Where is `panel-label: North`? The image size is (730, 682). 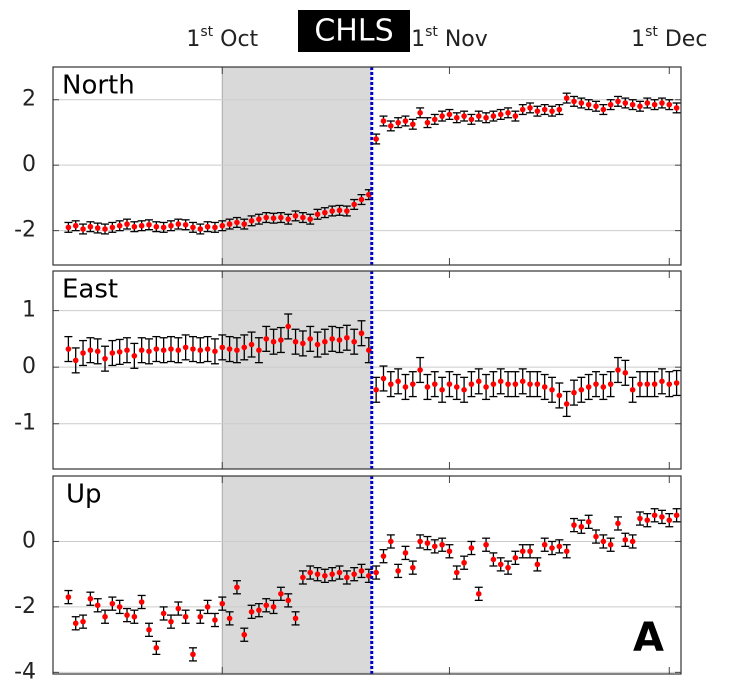 panel-label: North is located at coordinates (98, 86).